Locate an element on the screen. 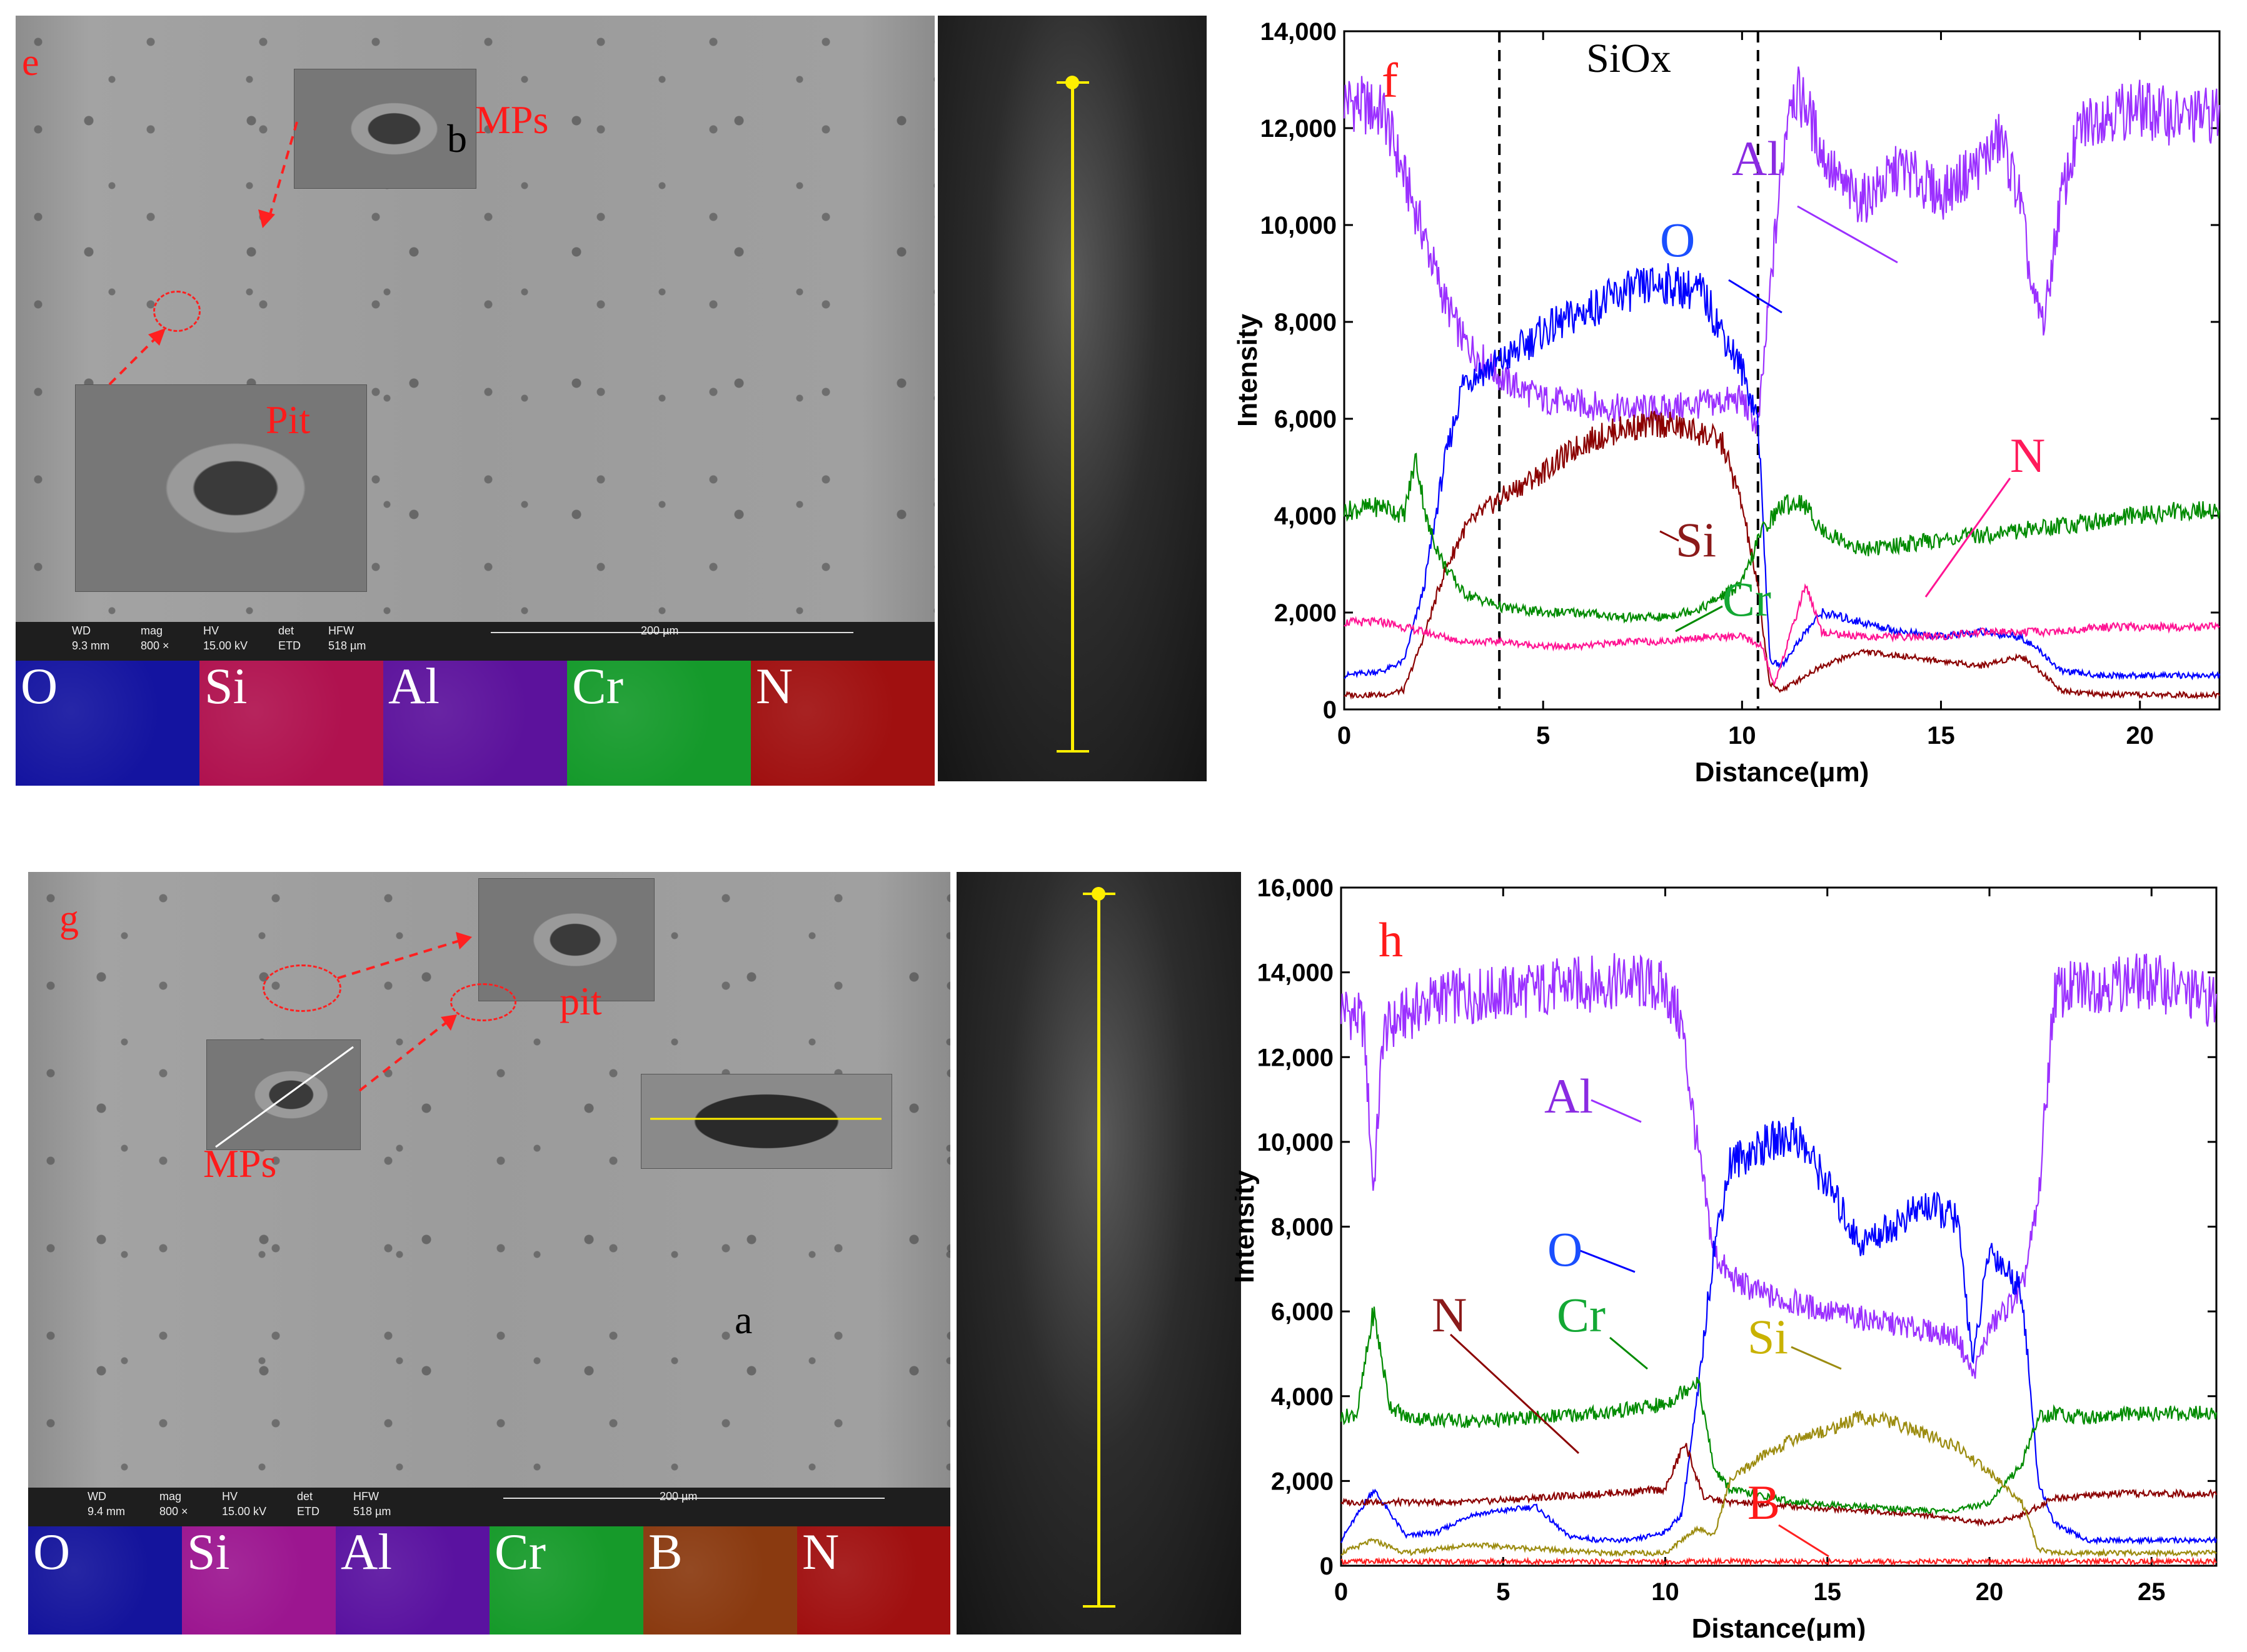 The width and height of the screenshot is (2247, 1652). det-title-e: det is located at coordinates (286, 630).